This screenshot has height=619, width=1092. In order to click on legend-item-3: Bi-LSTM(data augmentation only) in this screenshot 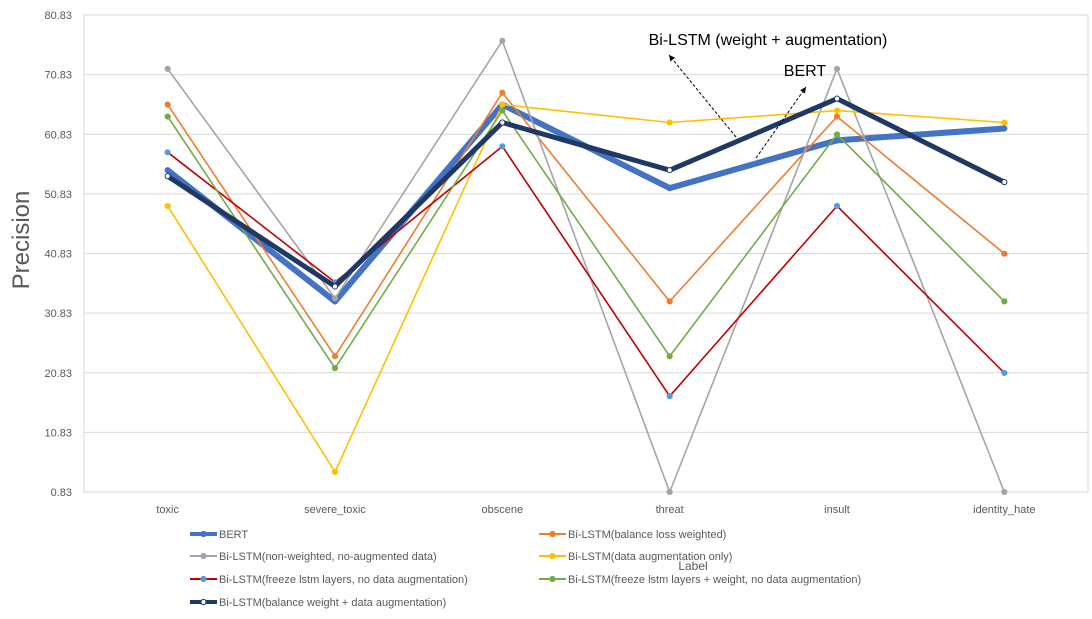, I will do `click(635, 557)`.